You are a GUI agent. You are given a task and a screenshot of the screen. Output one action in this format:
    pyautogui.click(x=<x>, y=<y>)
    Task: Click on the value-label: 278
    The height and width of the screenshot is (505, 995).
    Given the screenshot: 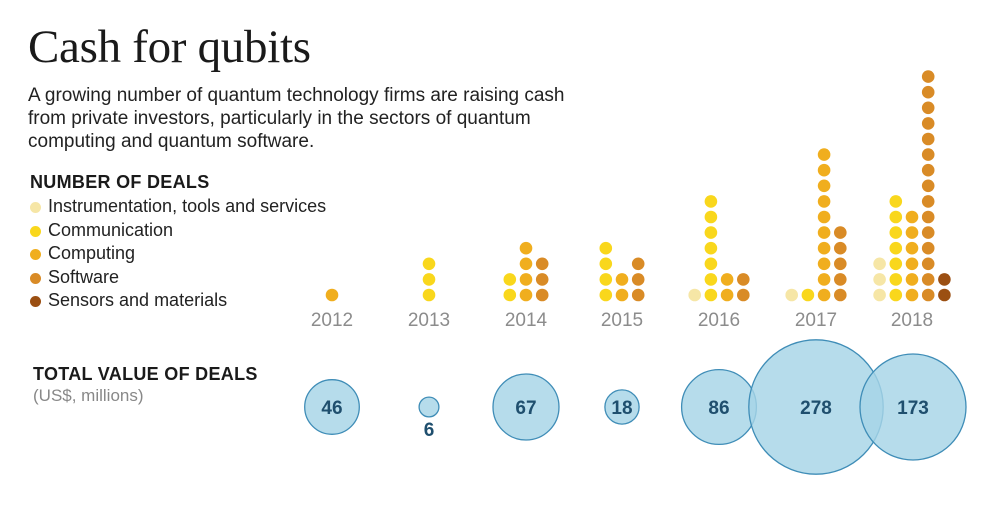 What is the action you would take?
    pyautogui.click(x=816, y=408)
    